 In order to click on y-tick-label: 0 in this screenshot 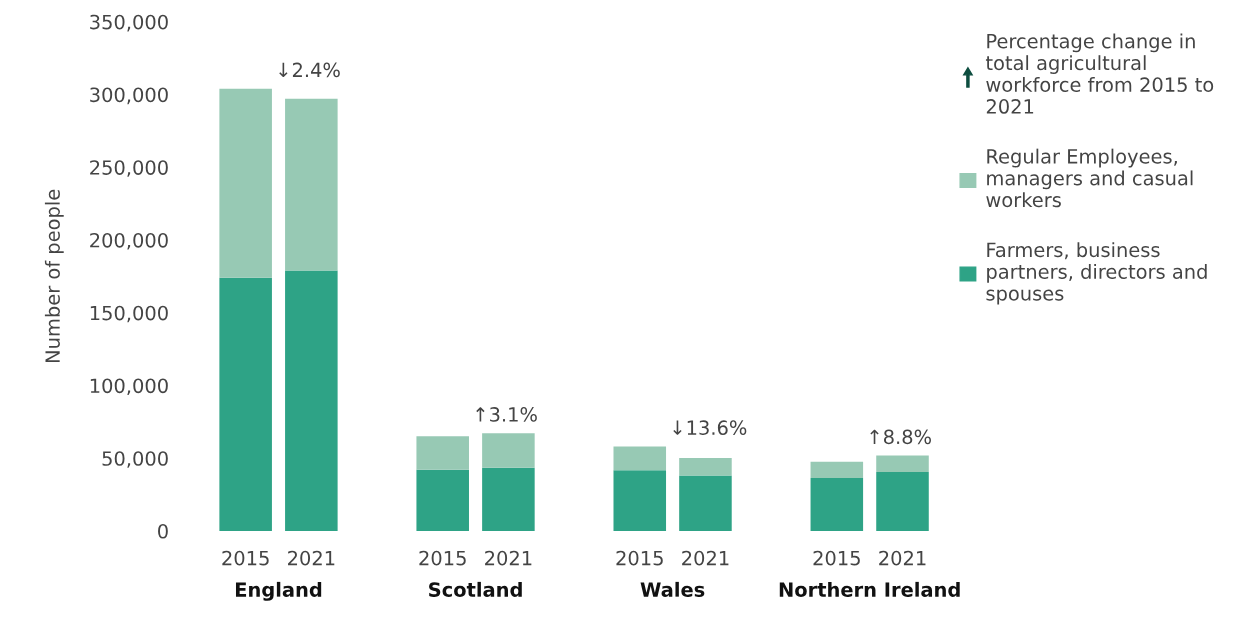, I will do `click(163, 531)`.